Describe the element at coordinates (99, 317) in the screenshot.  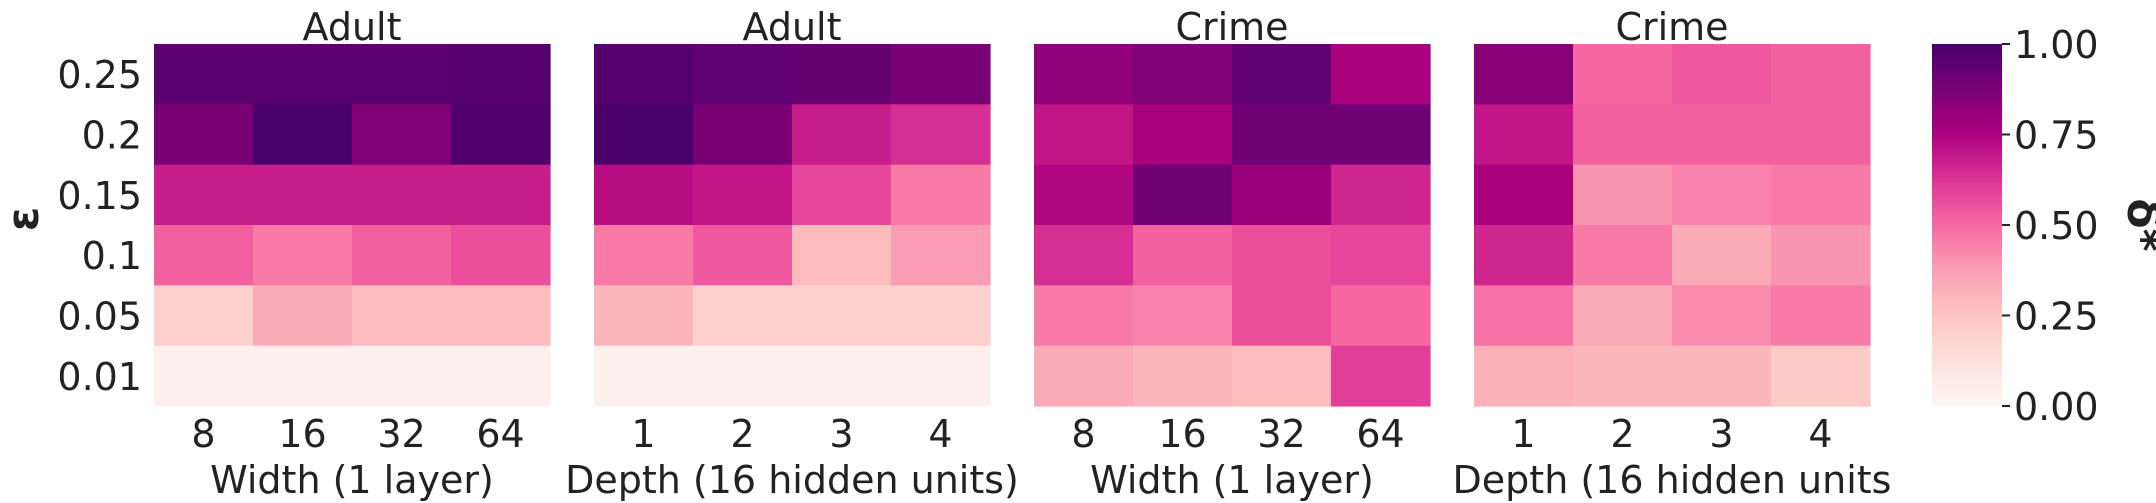
I see `y-tick-label: 0.05` at that location.